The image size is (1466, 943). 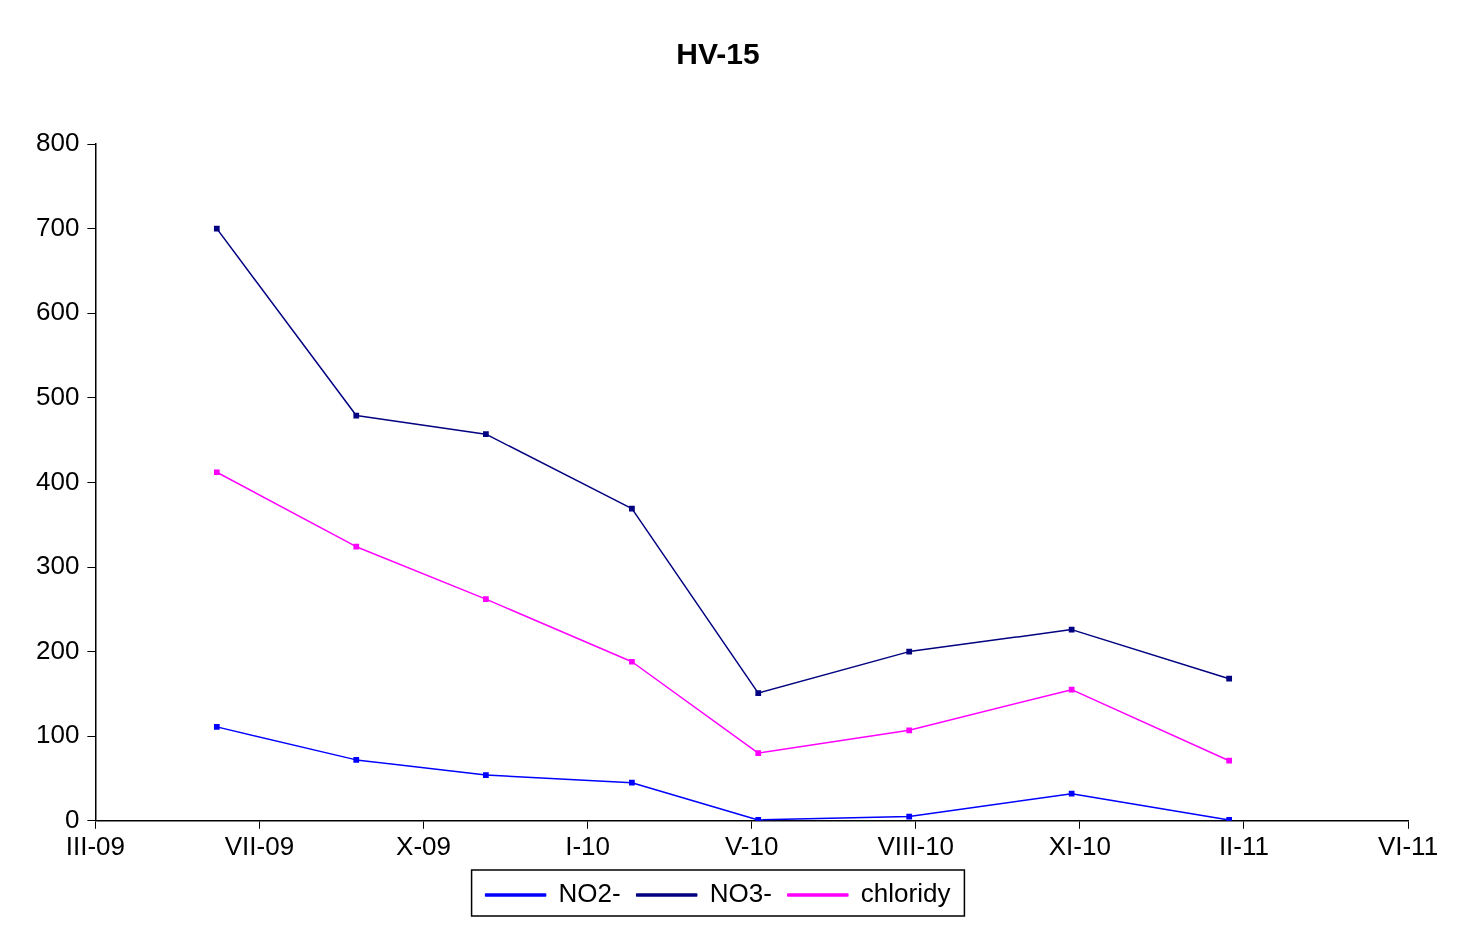 What do you see at coordinates (718, 54) in the screenshot?
I see `chart-title: HV-15` at bounding box center [718, 54].